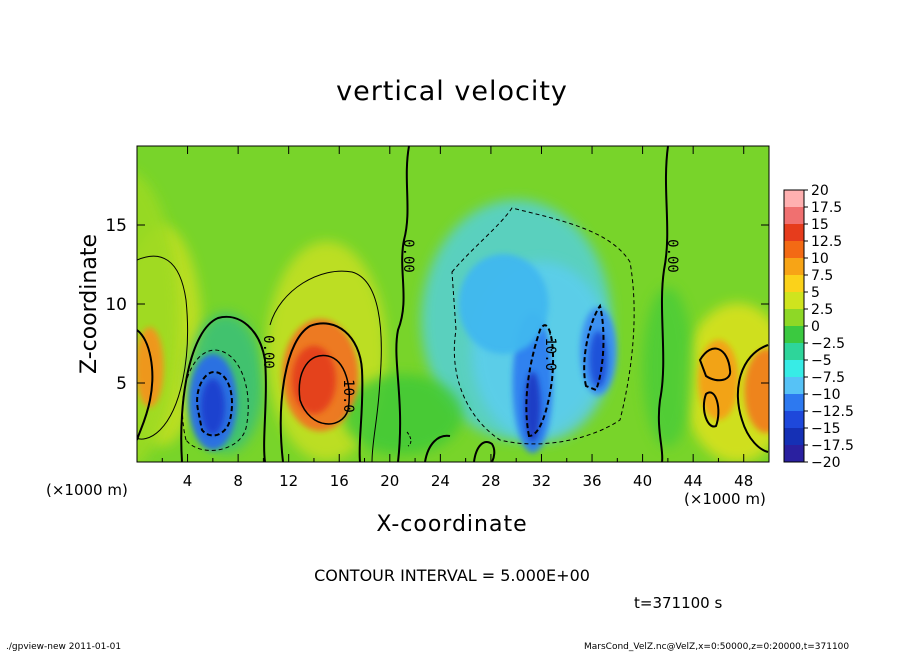  Describe the element at coordinates (826, 463) in the screenshot. I see `colorbar-label: −20` at that location.